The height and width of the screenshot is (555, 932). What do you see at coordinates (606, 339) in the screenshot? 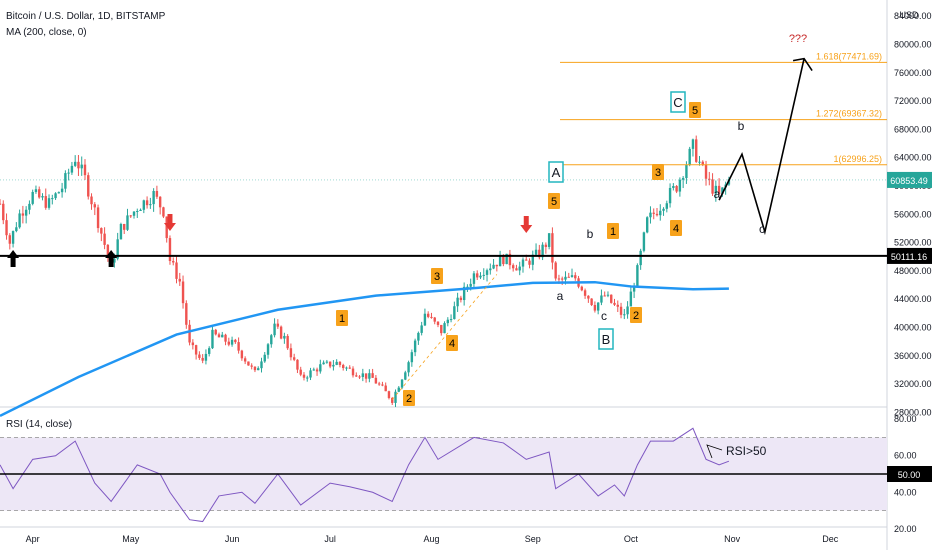
I see `abc-box` at bounding box center [606, 339].